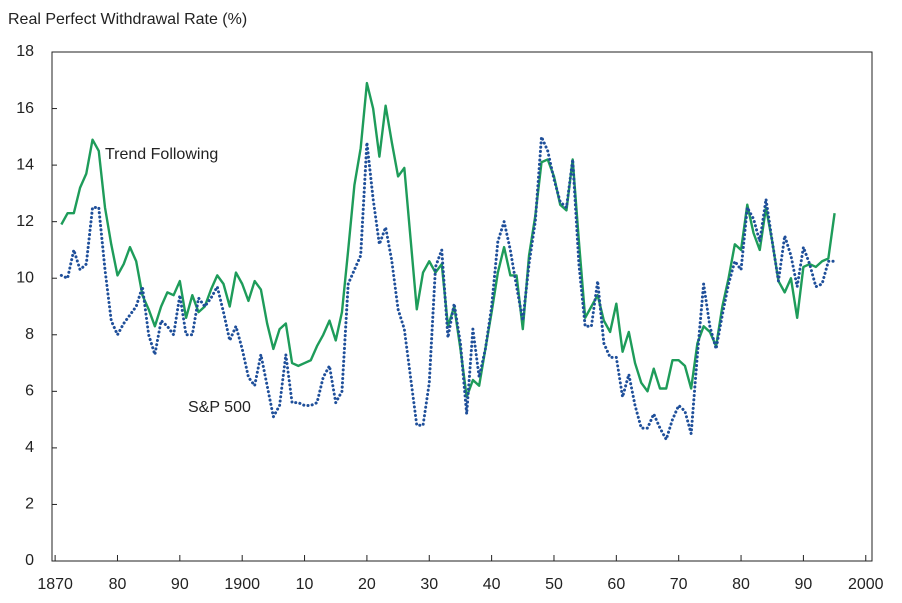  I want to click on y-tick-label: 16, so click(25, 108).